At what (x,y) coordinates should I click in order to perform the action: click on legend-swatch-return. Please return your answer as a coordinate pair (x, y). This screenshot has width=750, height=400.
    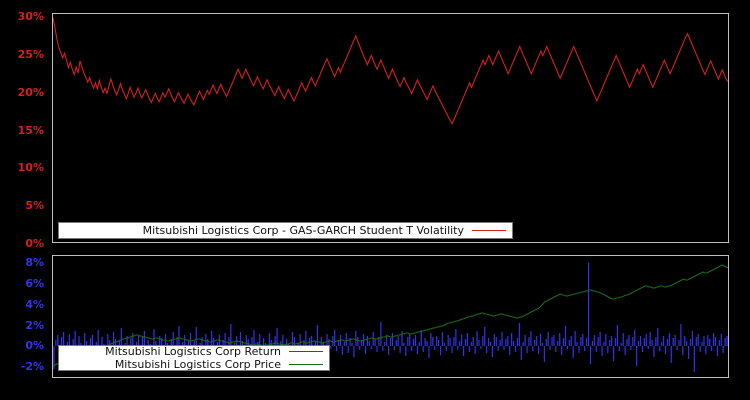
    Looking at the image, I should click on (306, 351).